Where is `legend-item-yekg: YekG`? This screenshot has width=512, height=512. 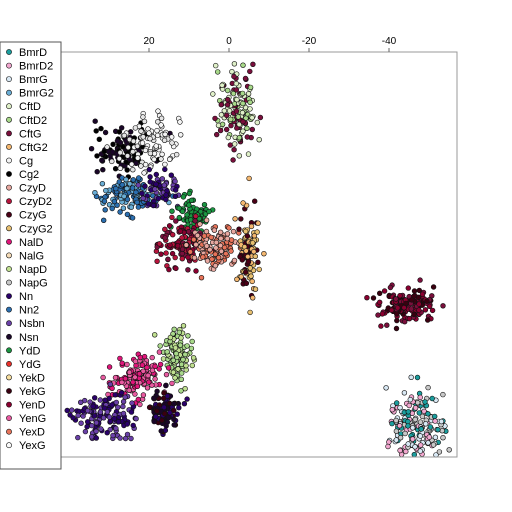 legend-item-yekg: YekG is located at coordinates (26, 392).